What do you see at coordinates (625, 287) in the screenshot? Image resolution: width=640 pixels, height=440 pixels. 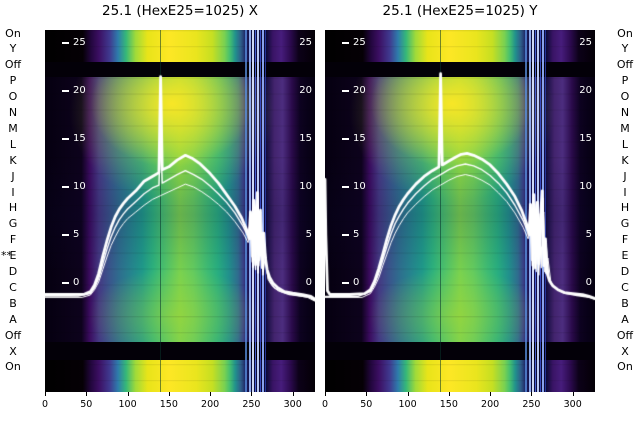 I see `row-label-right-c-16: C` at bounding box center [625, 287].